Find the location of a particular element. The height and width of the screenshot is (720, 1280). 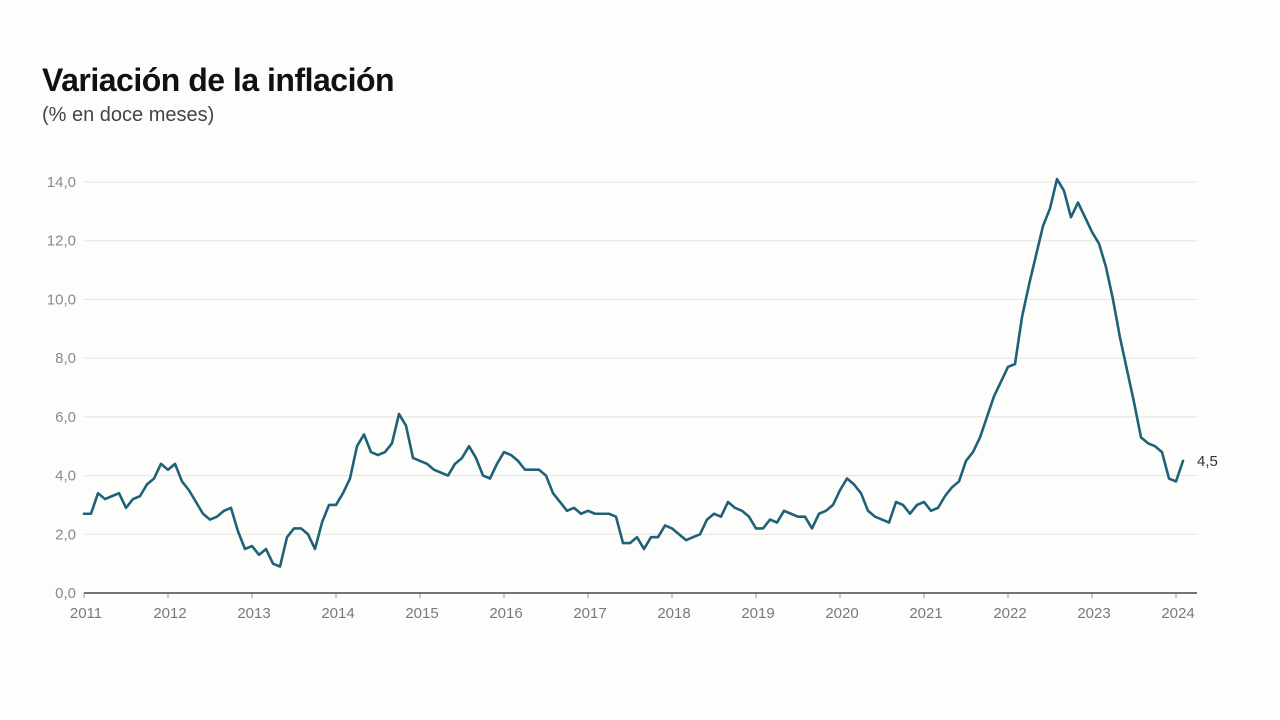

chart-title: Variación de la inflación is located at coordinates (218, 80).